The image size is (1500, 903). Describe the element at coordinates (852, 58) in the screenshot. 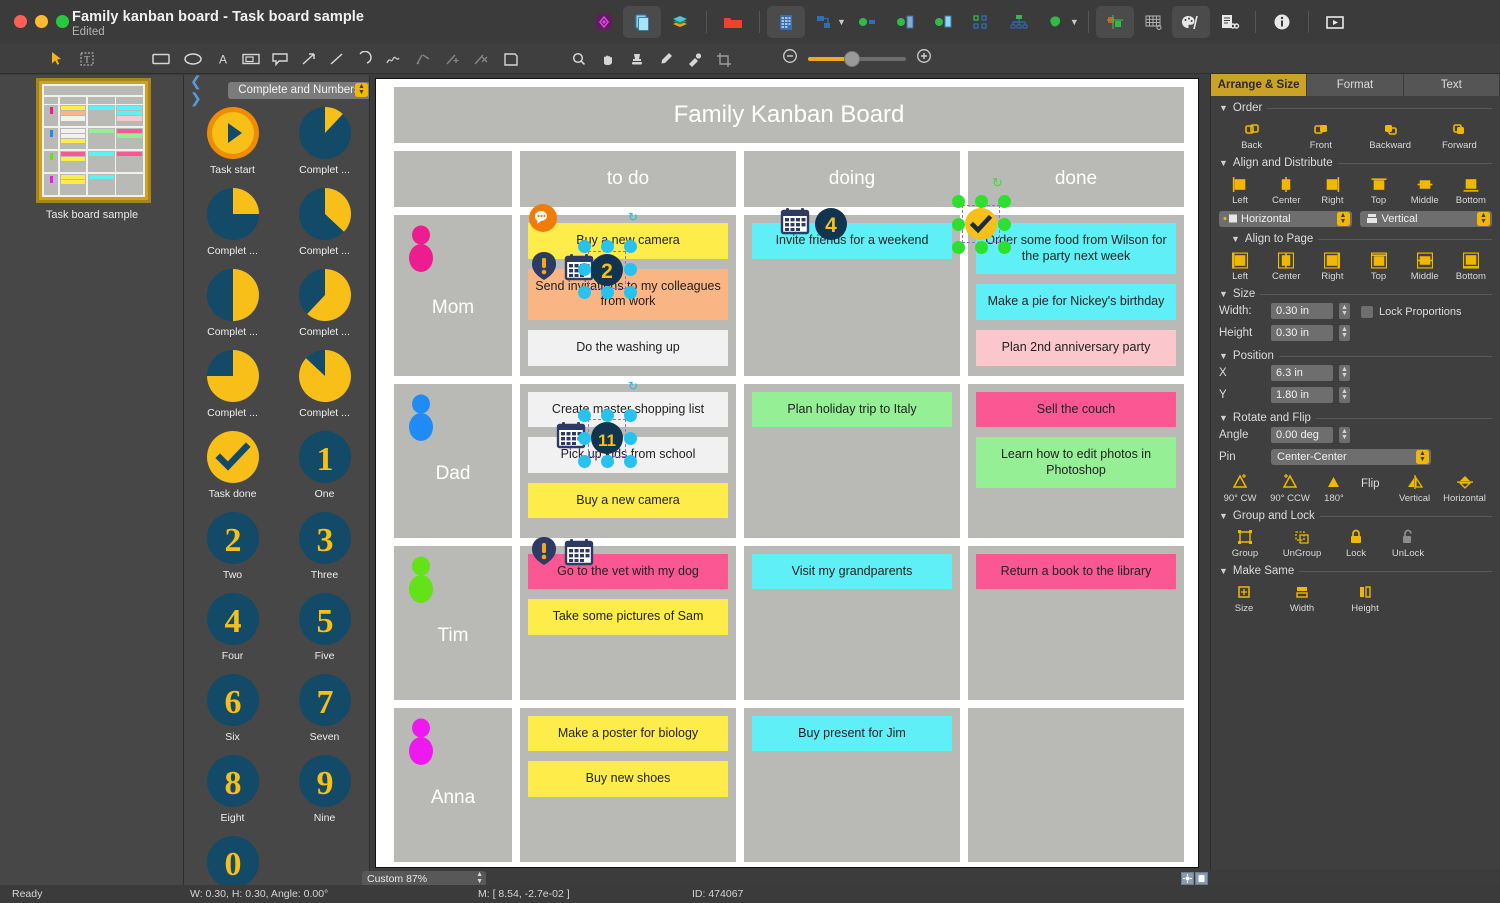

I see `zoom-slider-knob` at that location.